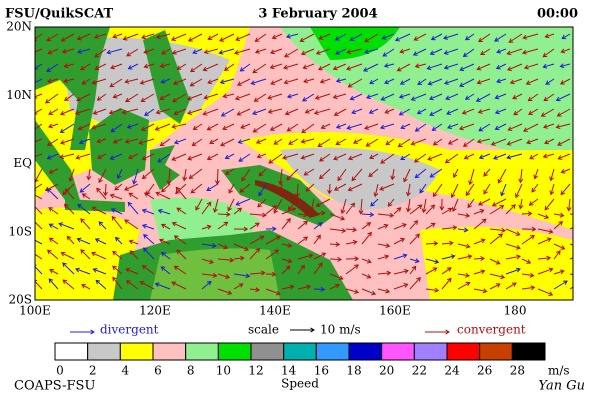 This screenshot has height=404, width=600. What do you see at coordinates (484, 371) in the screenshot?
I see `colorbar-tick-label: 26` at bounding box center [484, 371].